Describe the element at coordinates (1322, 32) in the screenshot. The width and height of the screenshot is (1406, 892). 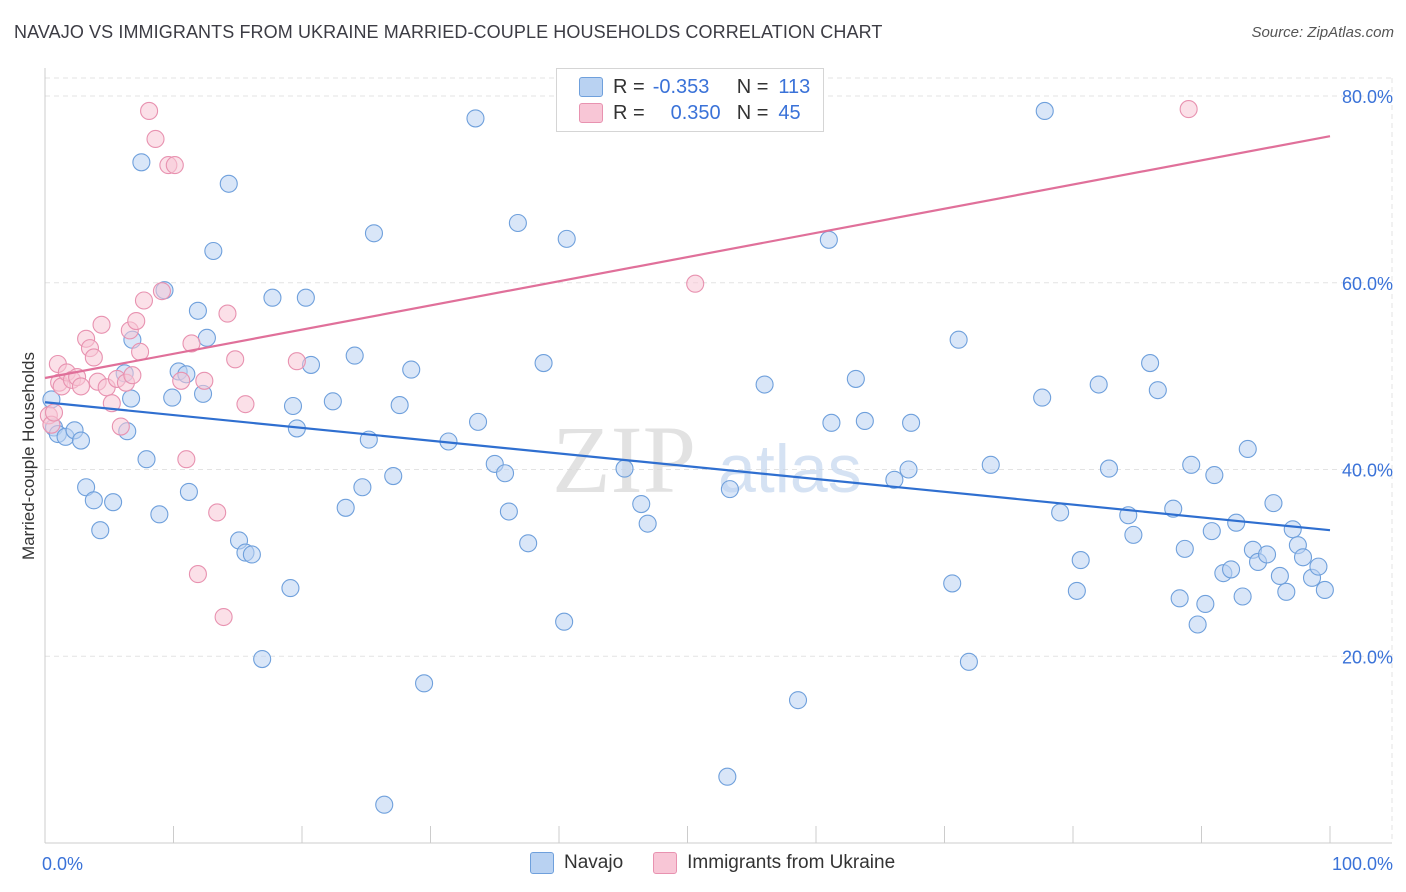
I see `source-note: Source: ZipAtlas.com` at that location.